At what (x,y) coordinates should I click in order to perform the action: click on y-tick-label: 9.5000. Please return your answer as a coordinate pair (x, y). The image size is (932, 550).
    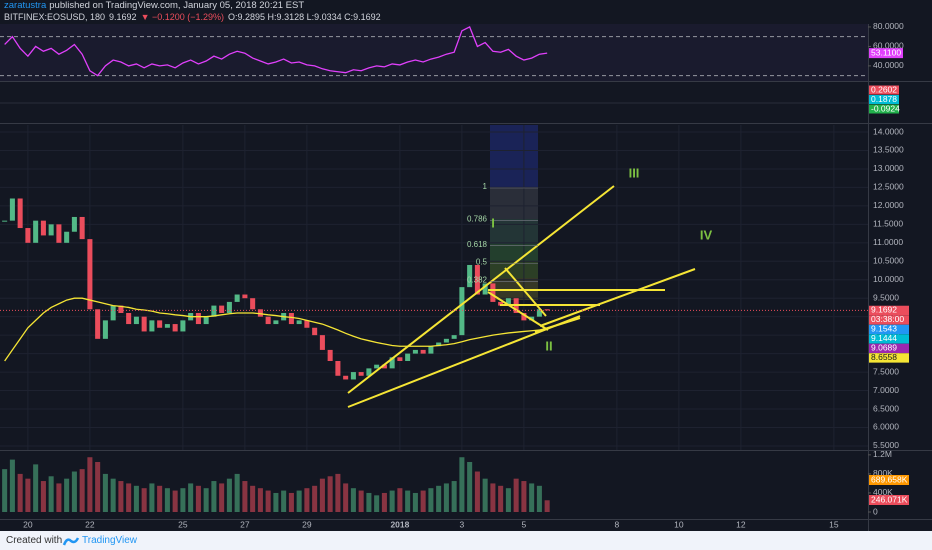
    Looking at the image, I should click on (886, 297).